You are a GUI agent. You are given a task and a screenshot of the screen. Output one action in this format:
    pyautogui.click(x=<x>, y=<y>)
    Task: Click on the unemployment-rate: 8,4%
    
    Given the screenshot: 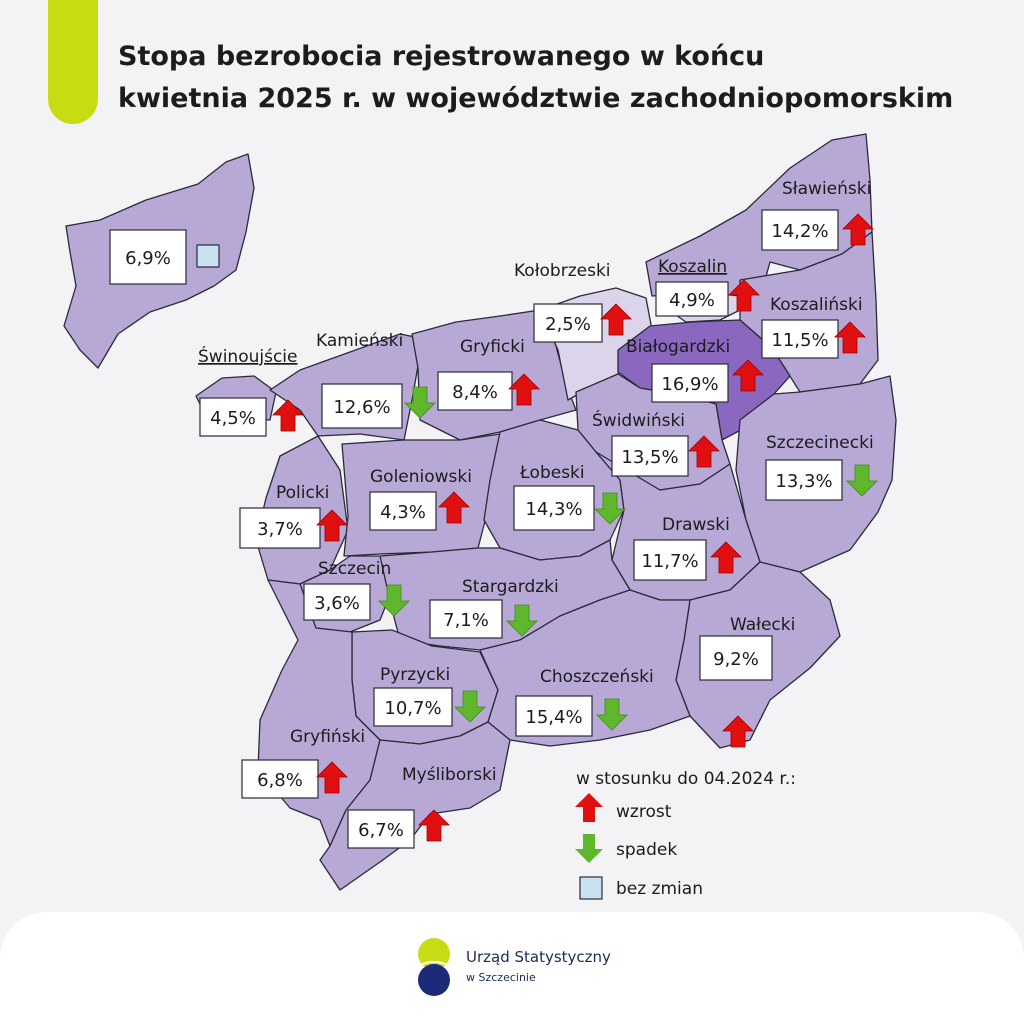 What is the action you would take?
    pyautogui.click(x=475, y=392)
    